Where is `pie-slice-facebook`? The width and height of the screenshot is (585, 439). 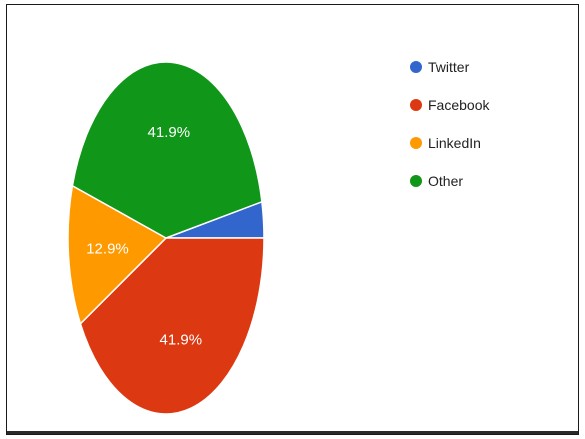
pie-slice-facebook is located at coordinates (172, 326).